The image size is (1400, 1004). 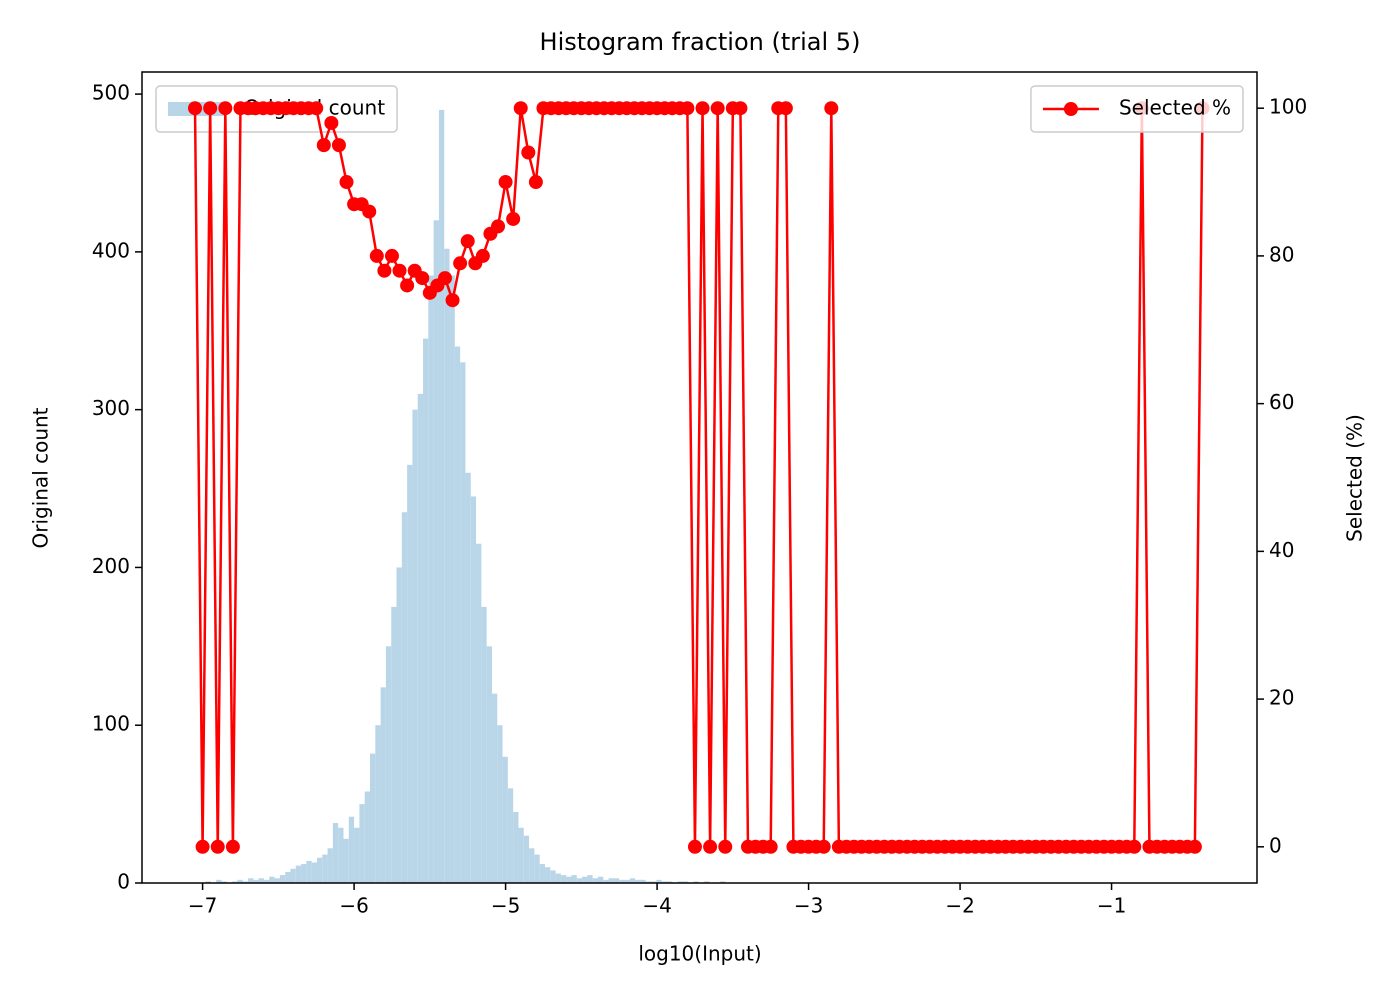 I want to click on legend-box, so click(x=1137, y=109).